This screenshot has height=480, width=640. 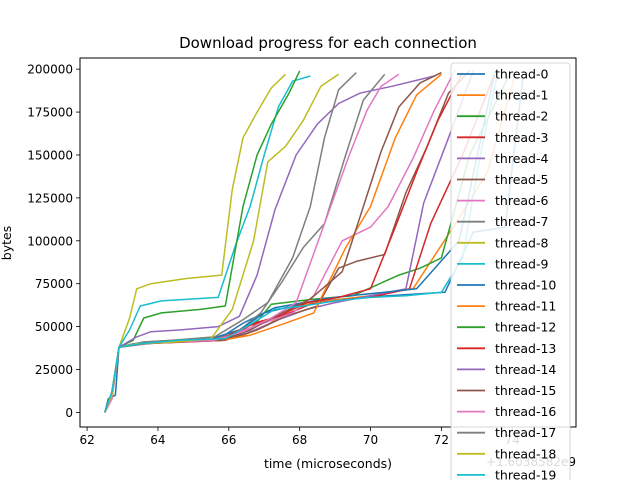 I want to click on legend-label: thread-18, so click(x=525, y=453).